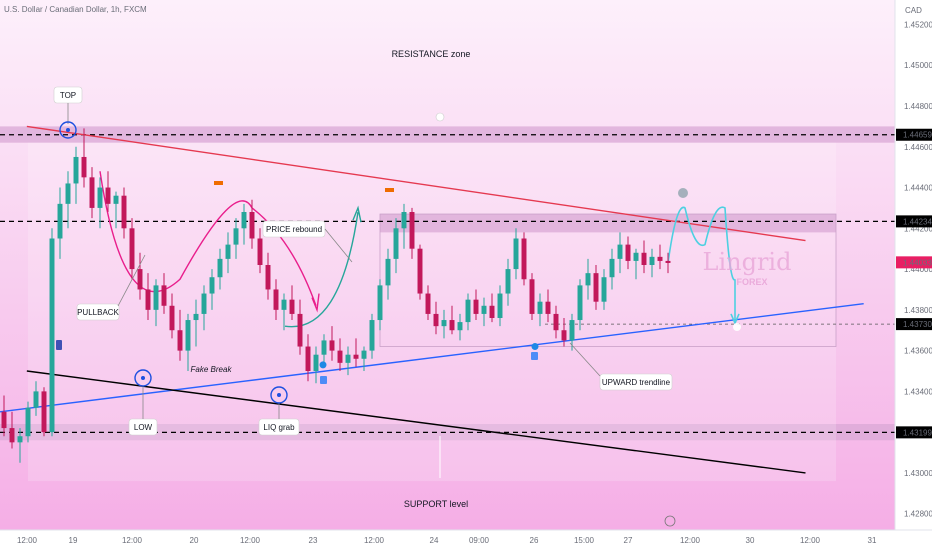 This screenshot has height=550, width=932. I want to click on pullback-tag: PULLBACK, so click(98, 312).